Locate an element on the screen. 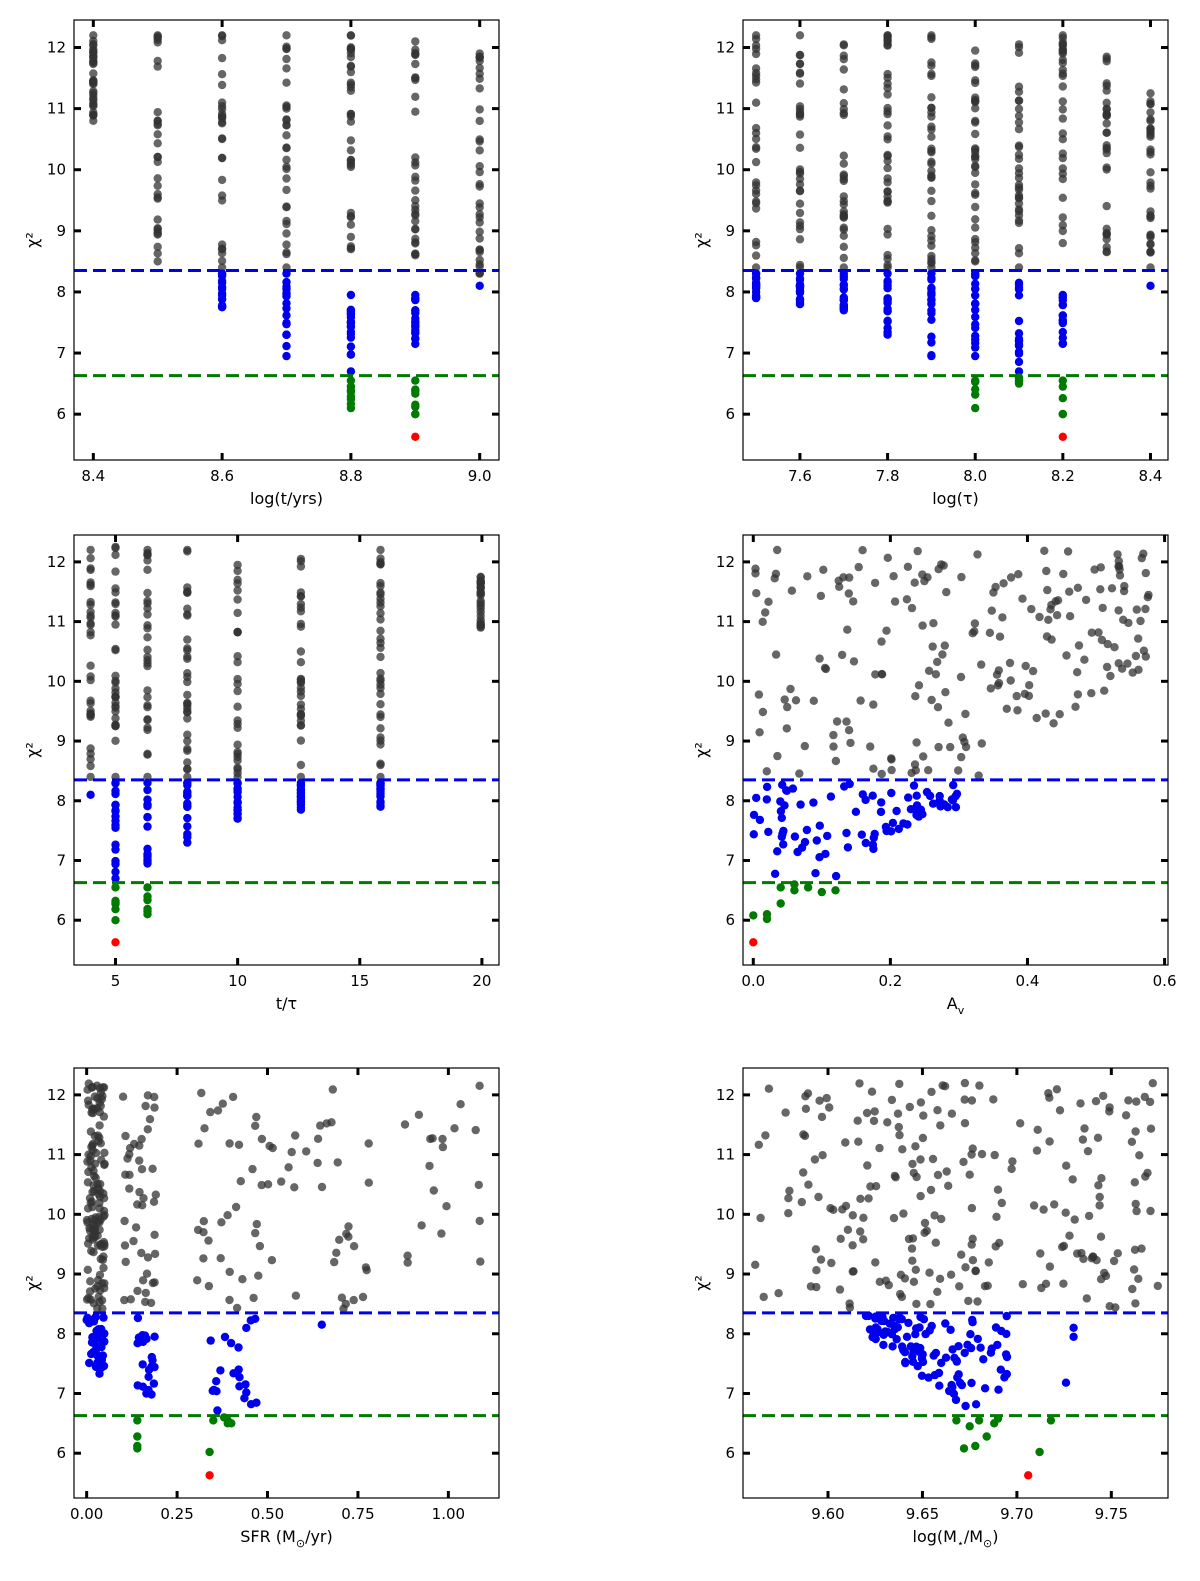 This screenshot has height=1581, width=1200. data-points is located at coordinates (951, 746).